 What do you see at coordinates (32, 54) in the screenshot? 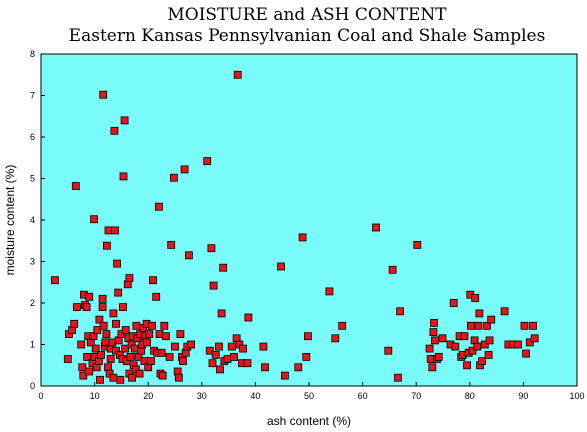
I see `y-tick-label: 8` at bounding box center [32, 54].